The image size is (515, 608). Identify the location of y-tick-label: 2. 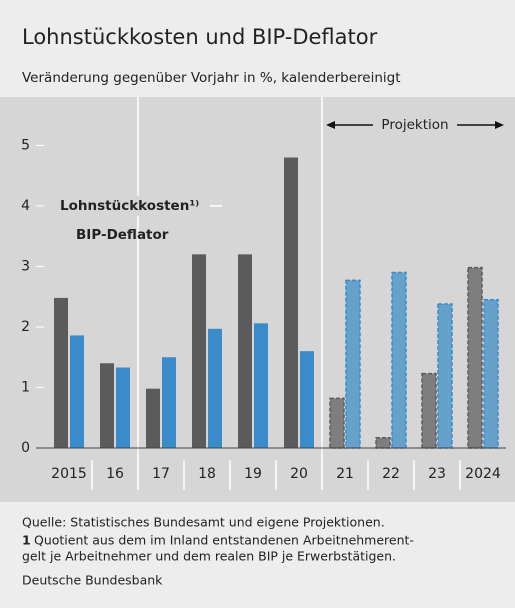
(25, 327).